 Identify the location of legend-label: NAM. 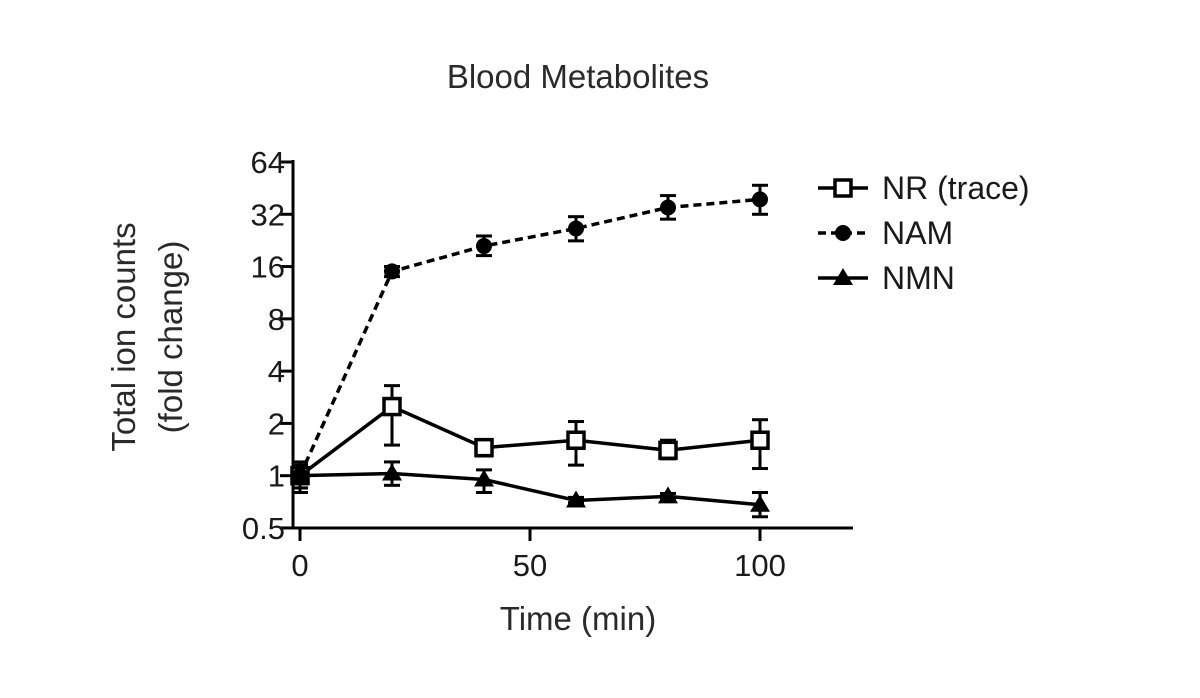
(917, 233).